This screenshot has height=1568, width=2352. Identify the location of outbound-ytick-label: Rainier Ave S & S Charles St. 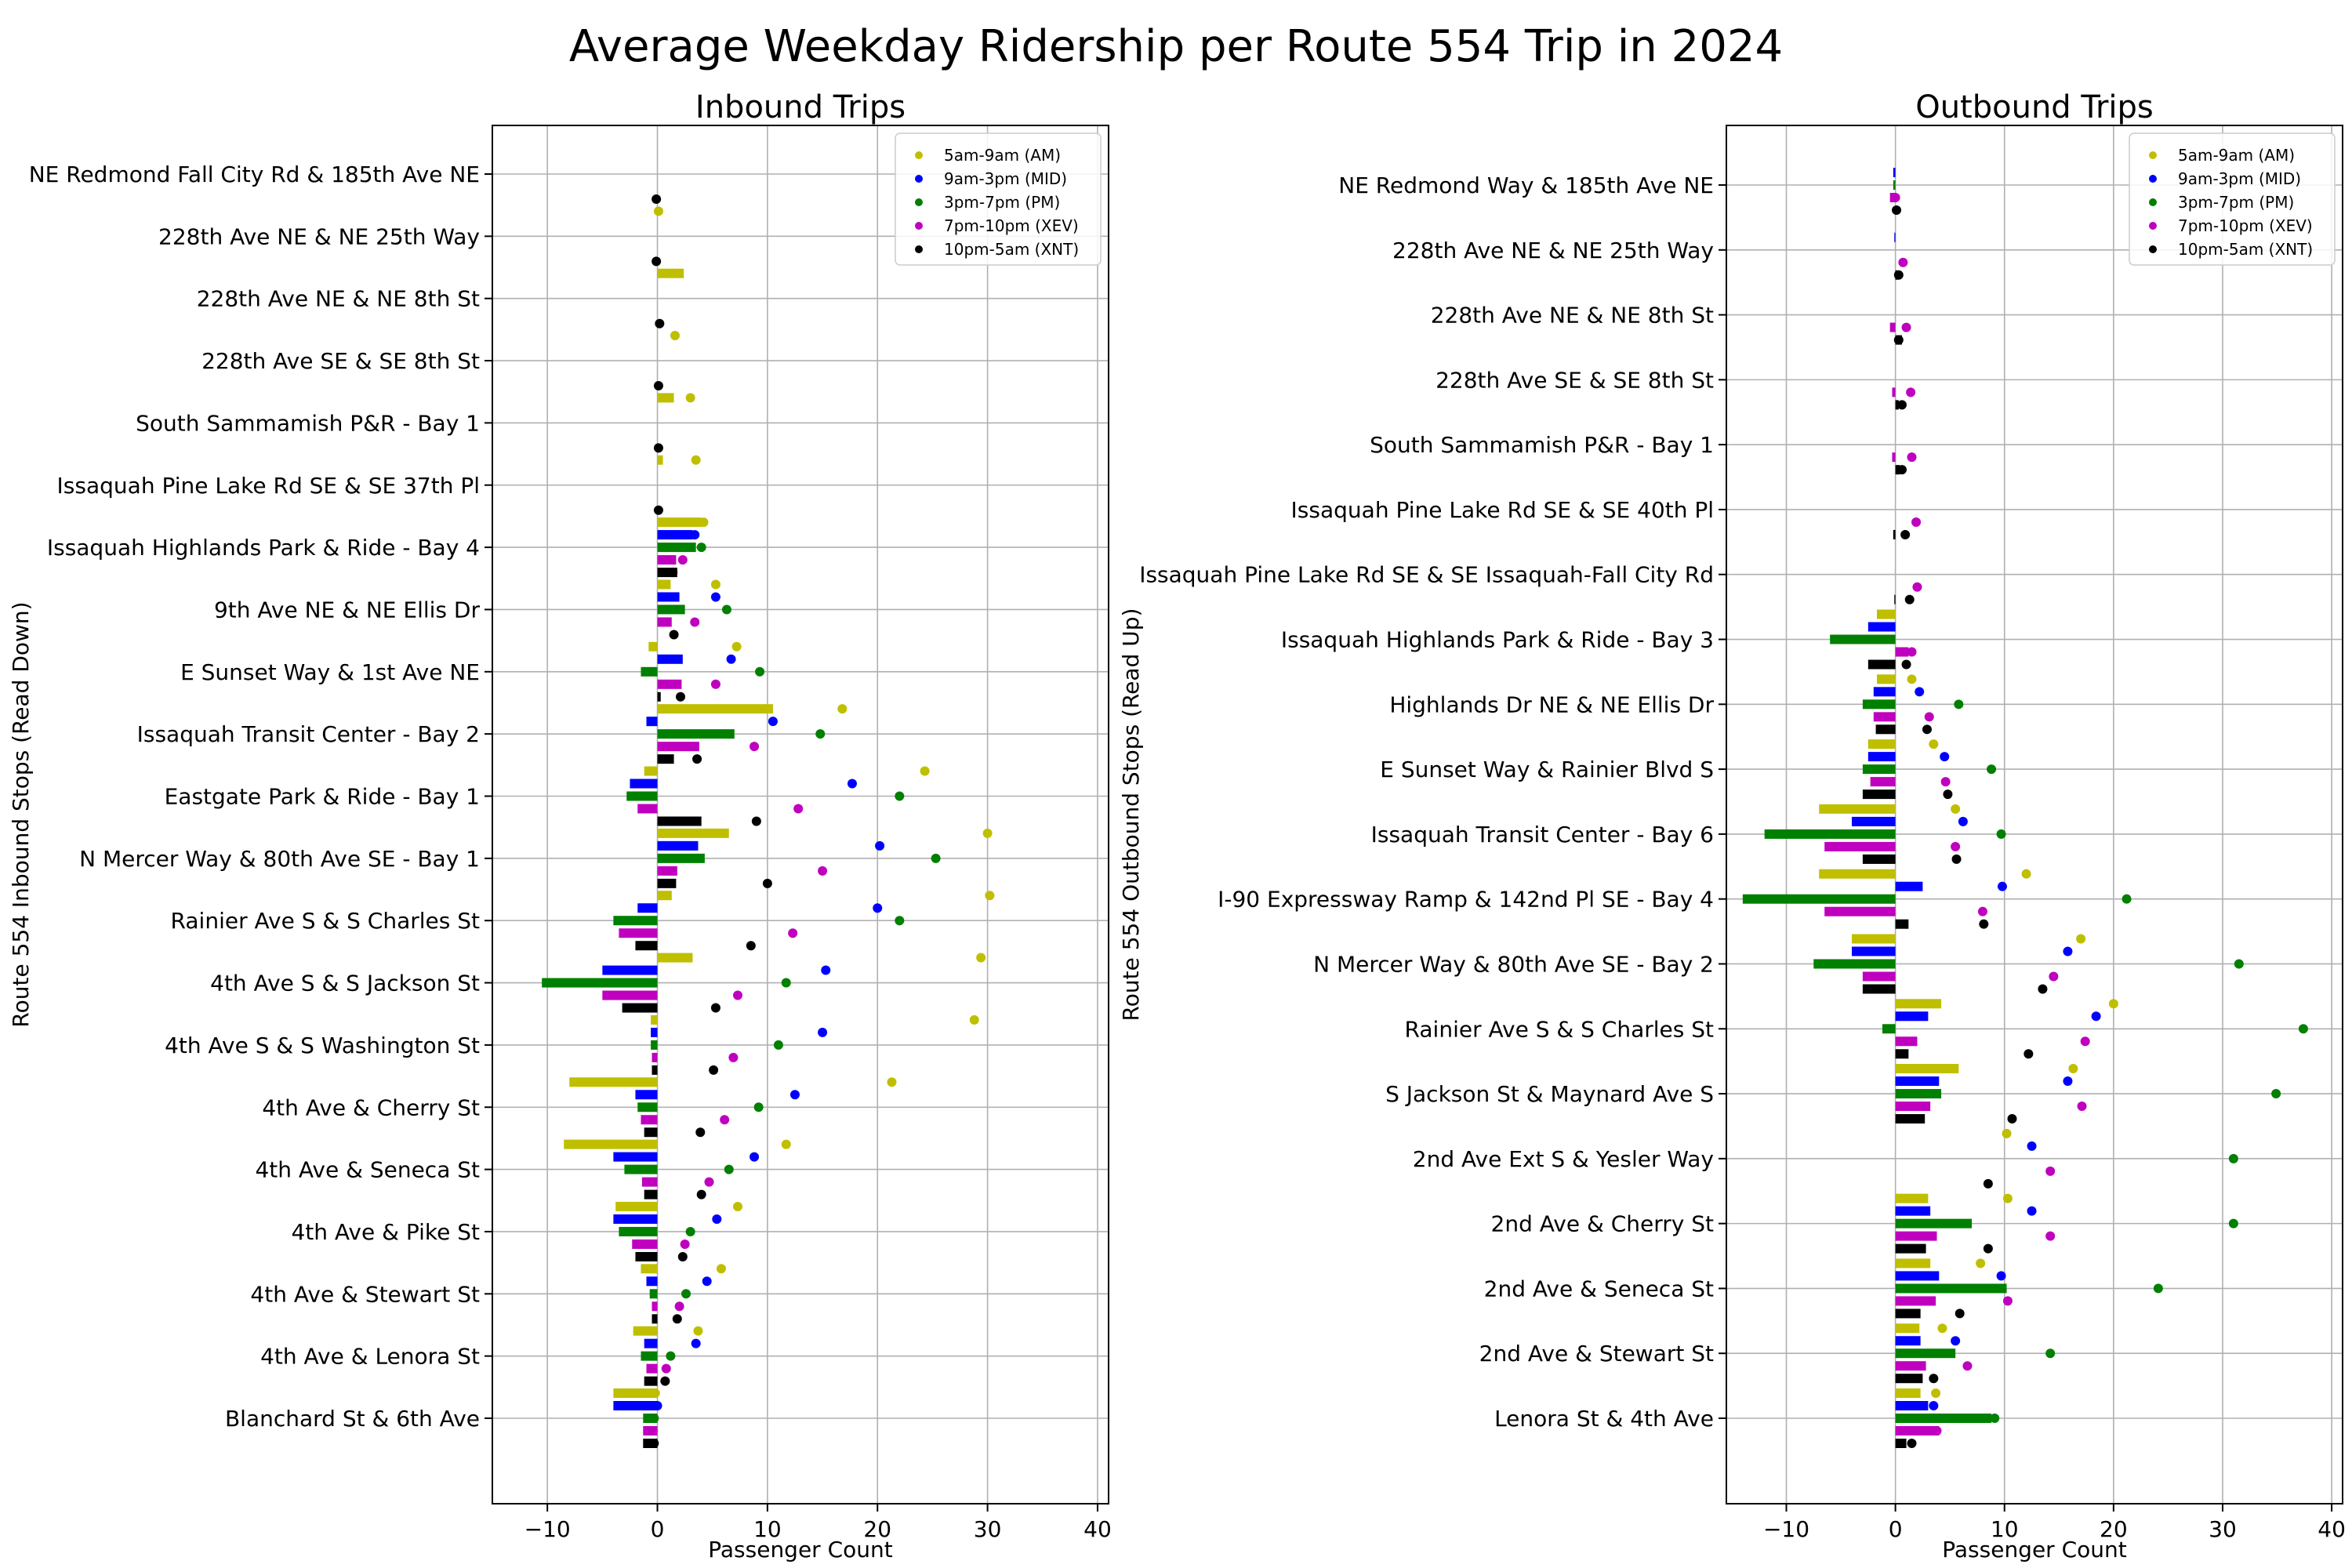
(1559, 1029).